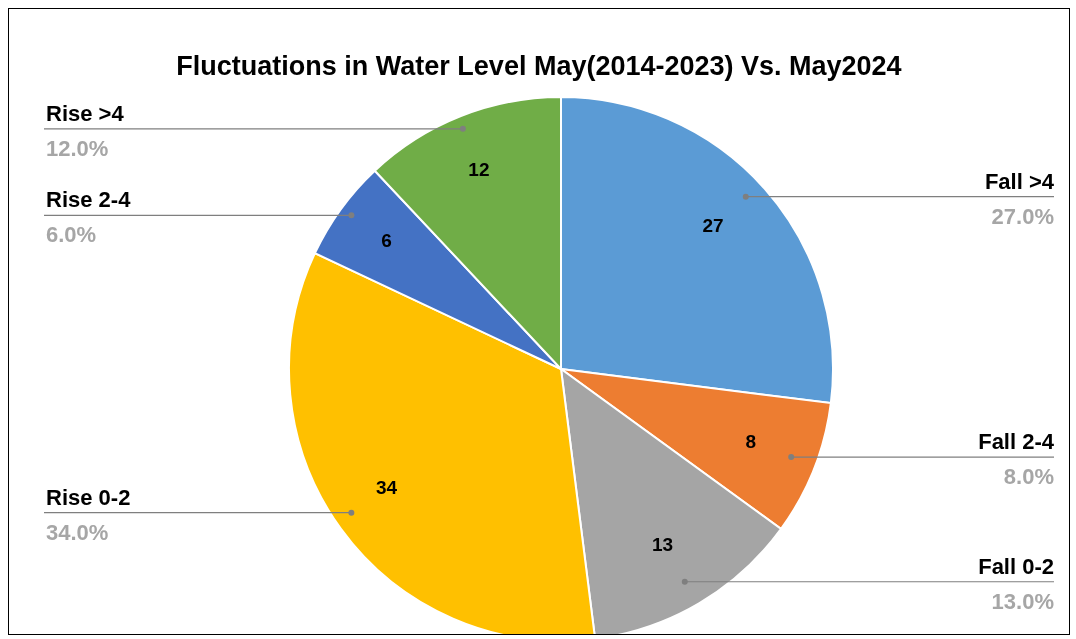  Describe the element at coordinates (386, 487) in the screenshot. I see `data-label: 34` at that location.